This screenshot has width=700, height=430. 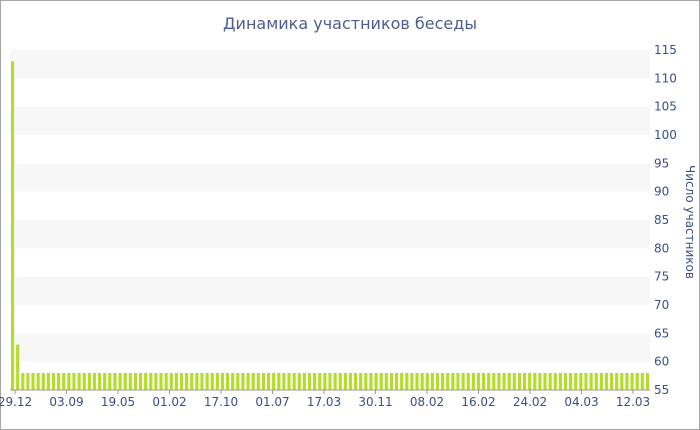 What do you see at coordinates (530, 402) in the screenshot?
I see `x-tick-label: 24.02` at bounding box center [530, 402].